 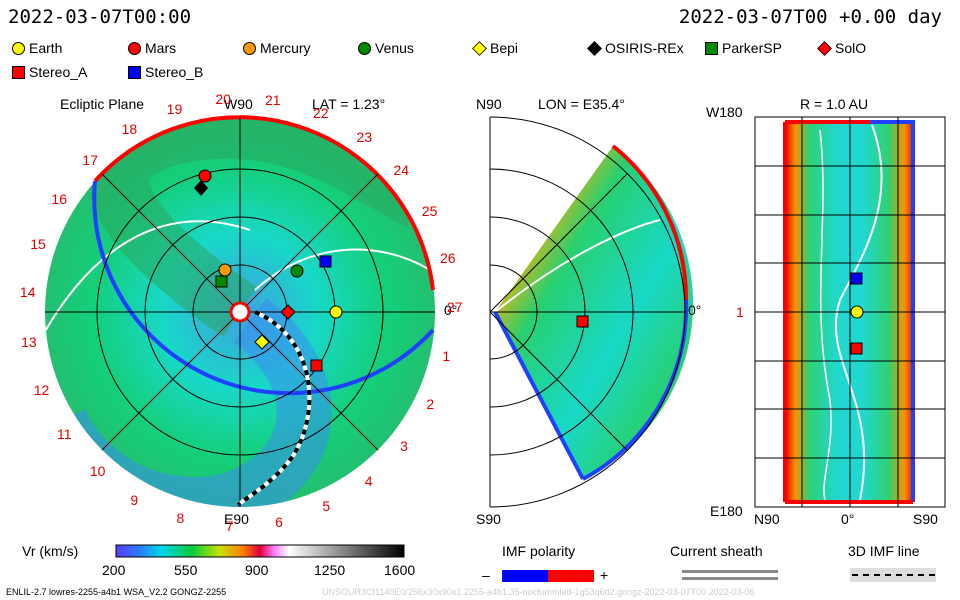 What do you see at coordinates (368, 480) in the screenshot?
I see `hour-tick-label: 4` at bounding box center [368, 480].